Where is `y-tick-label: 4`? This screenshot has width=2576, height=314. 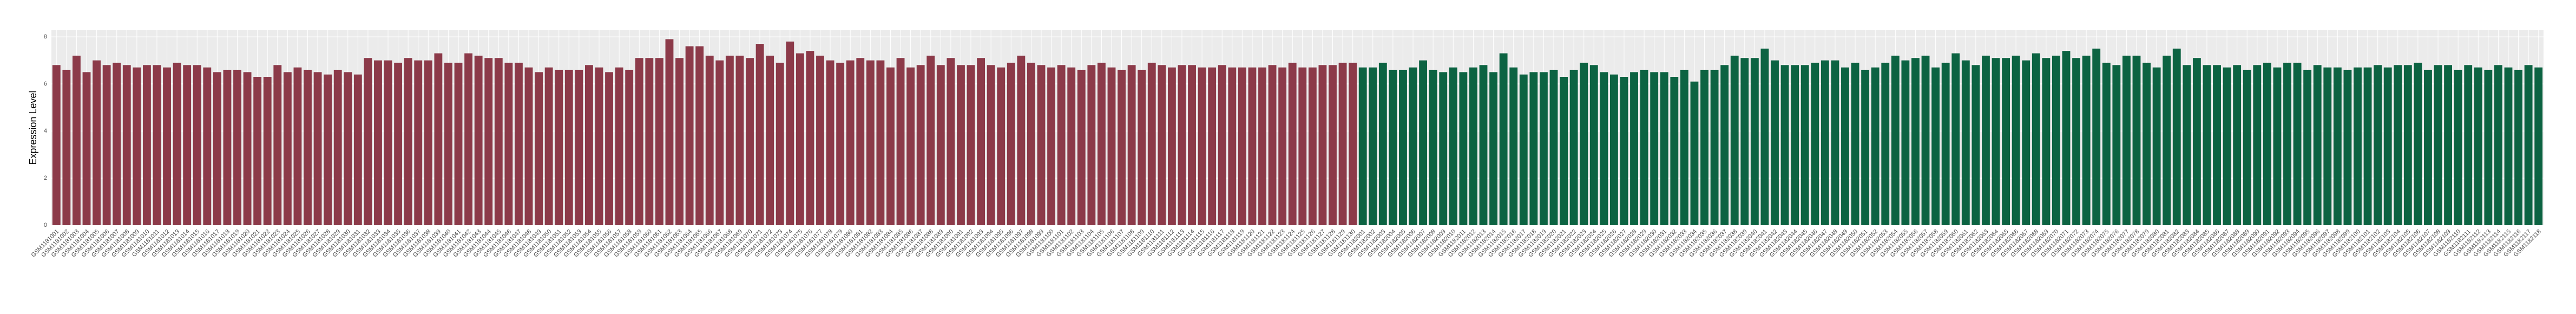
y-tick-label: 4 is located at coordinates (45, 131).